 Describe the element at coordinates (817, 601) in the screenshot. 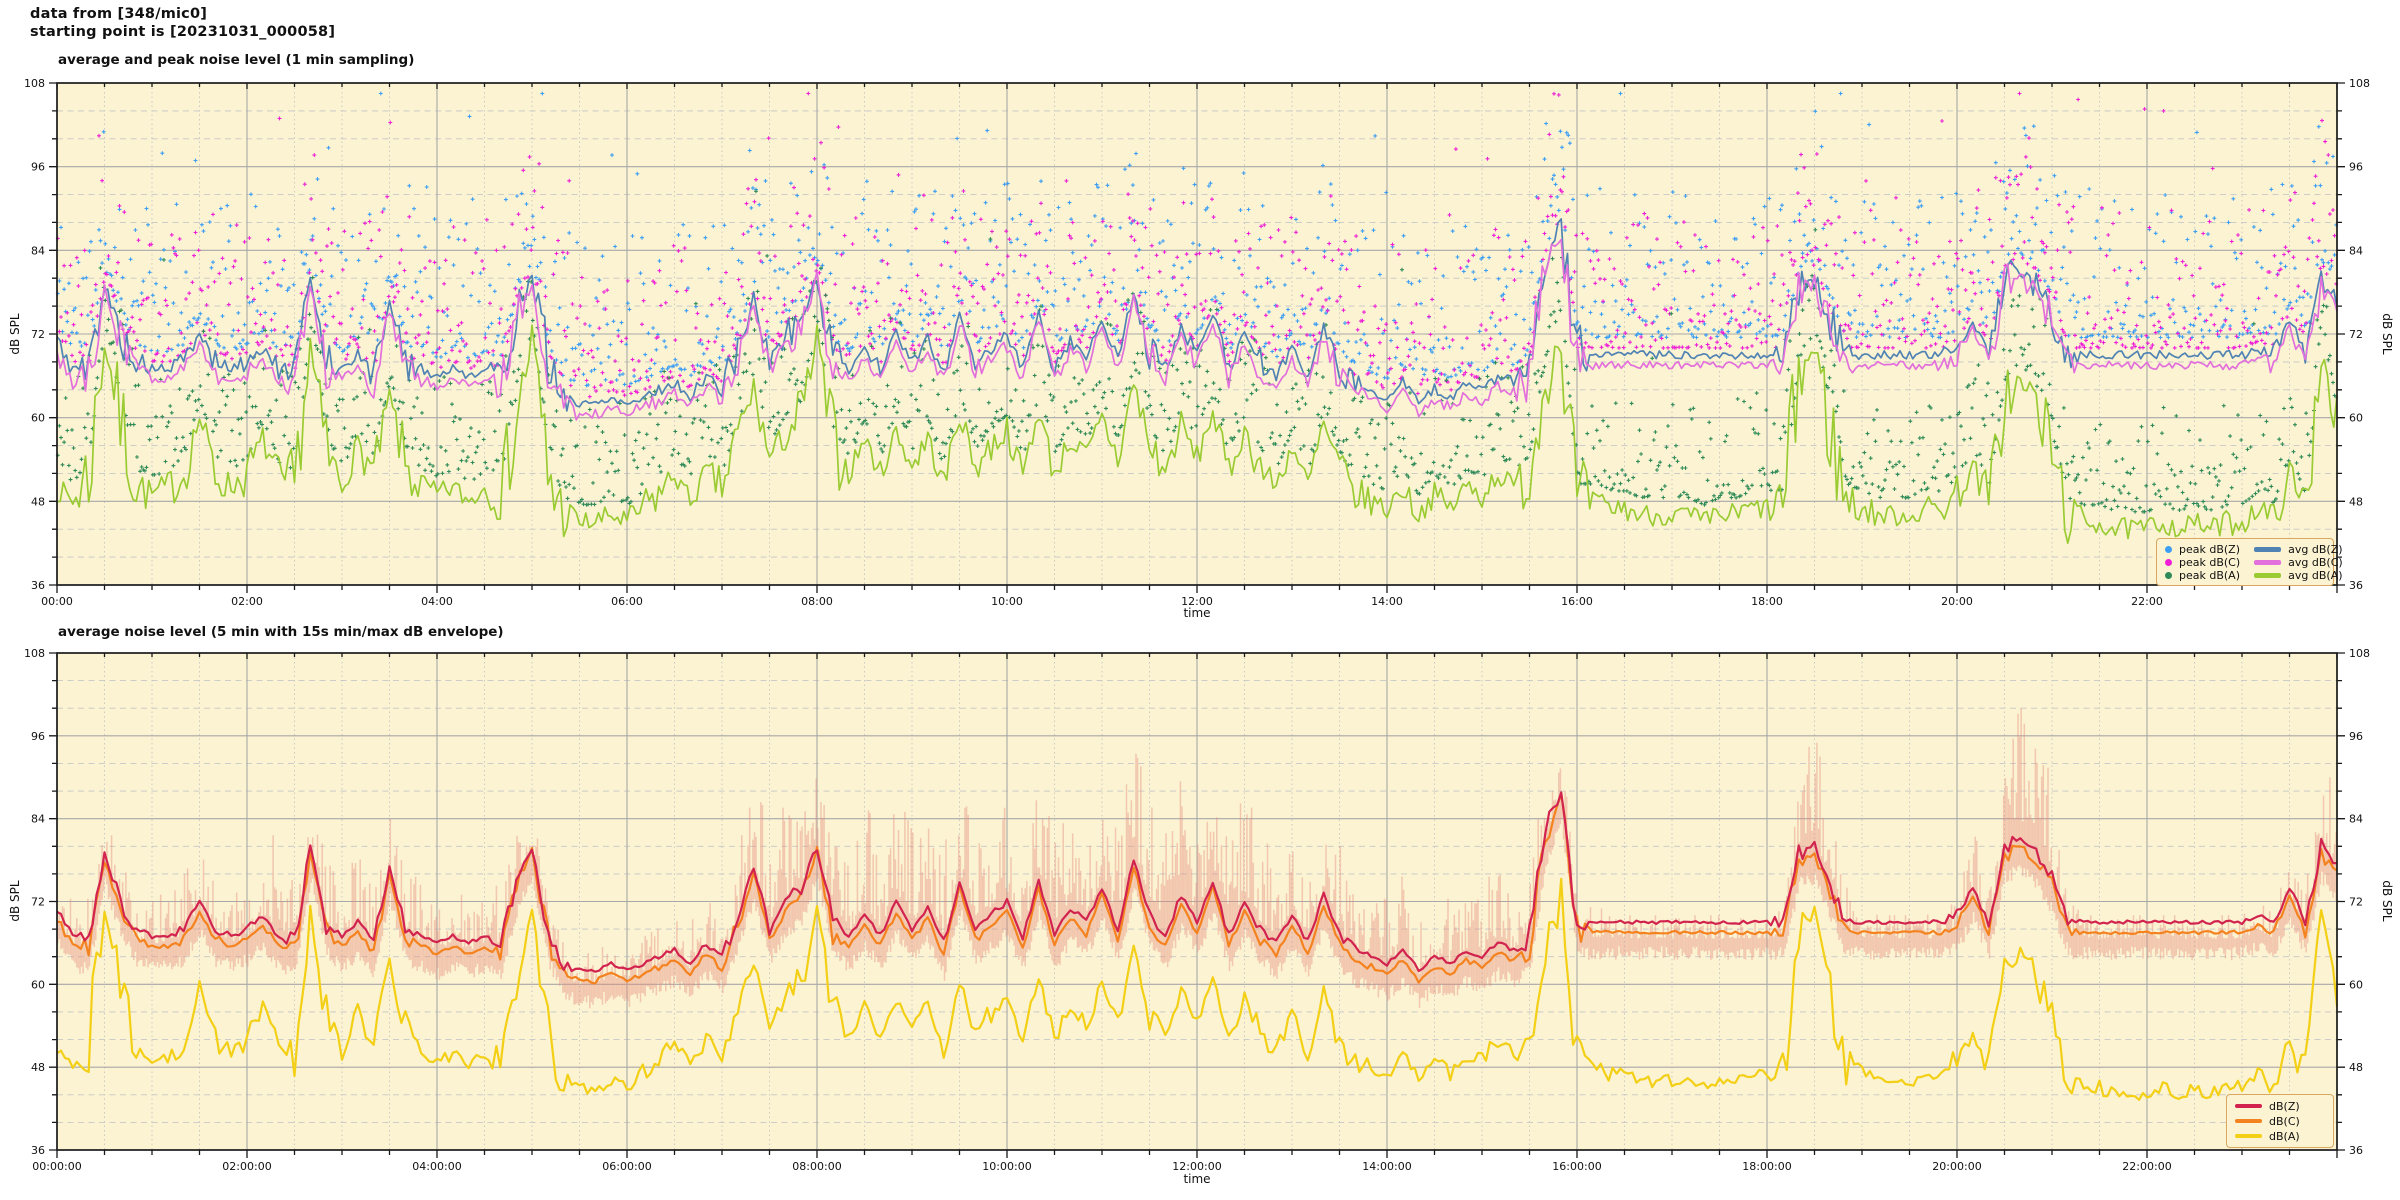

I see `x-tick-label: 08:00` at that location.